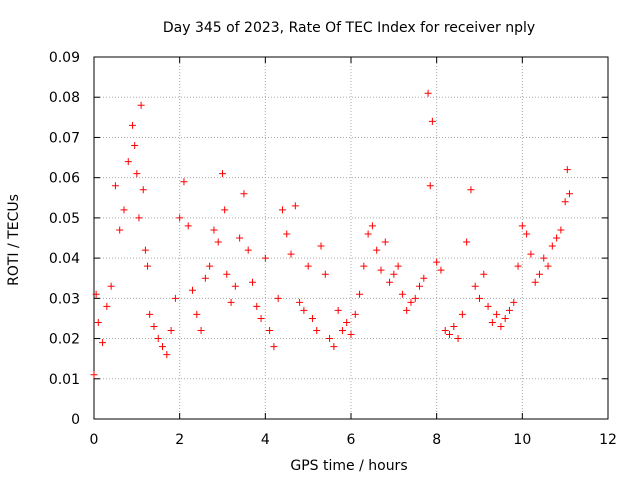 This screenshot has height=480, width=640. What do you see at coordinates (179, 440) in the screenshot?
I see `x-tick-label: 2` at bounding box center [179, 440].